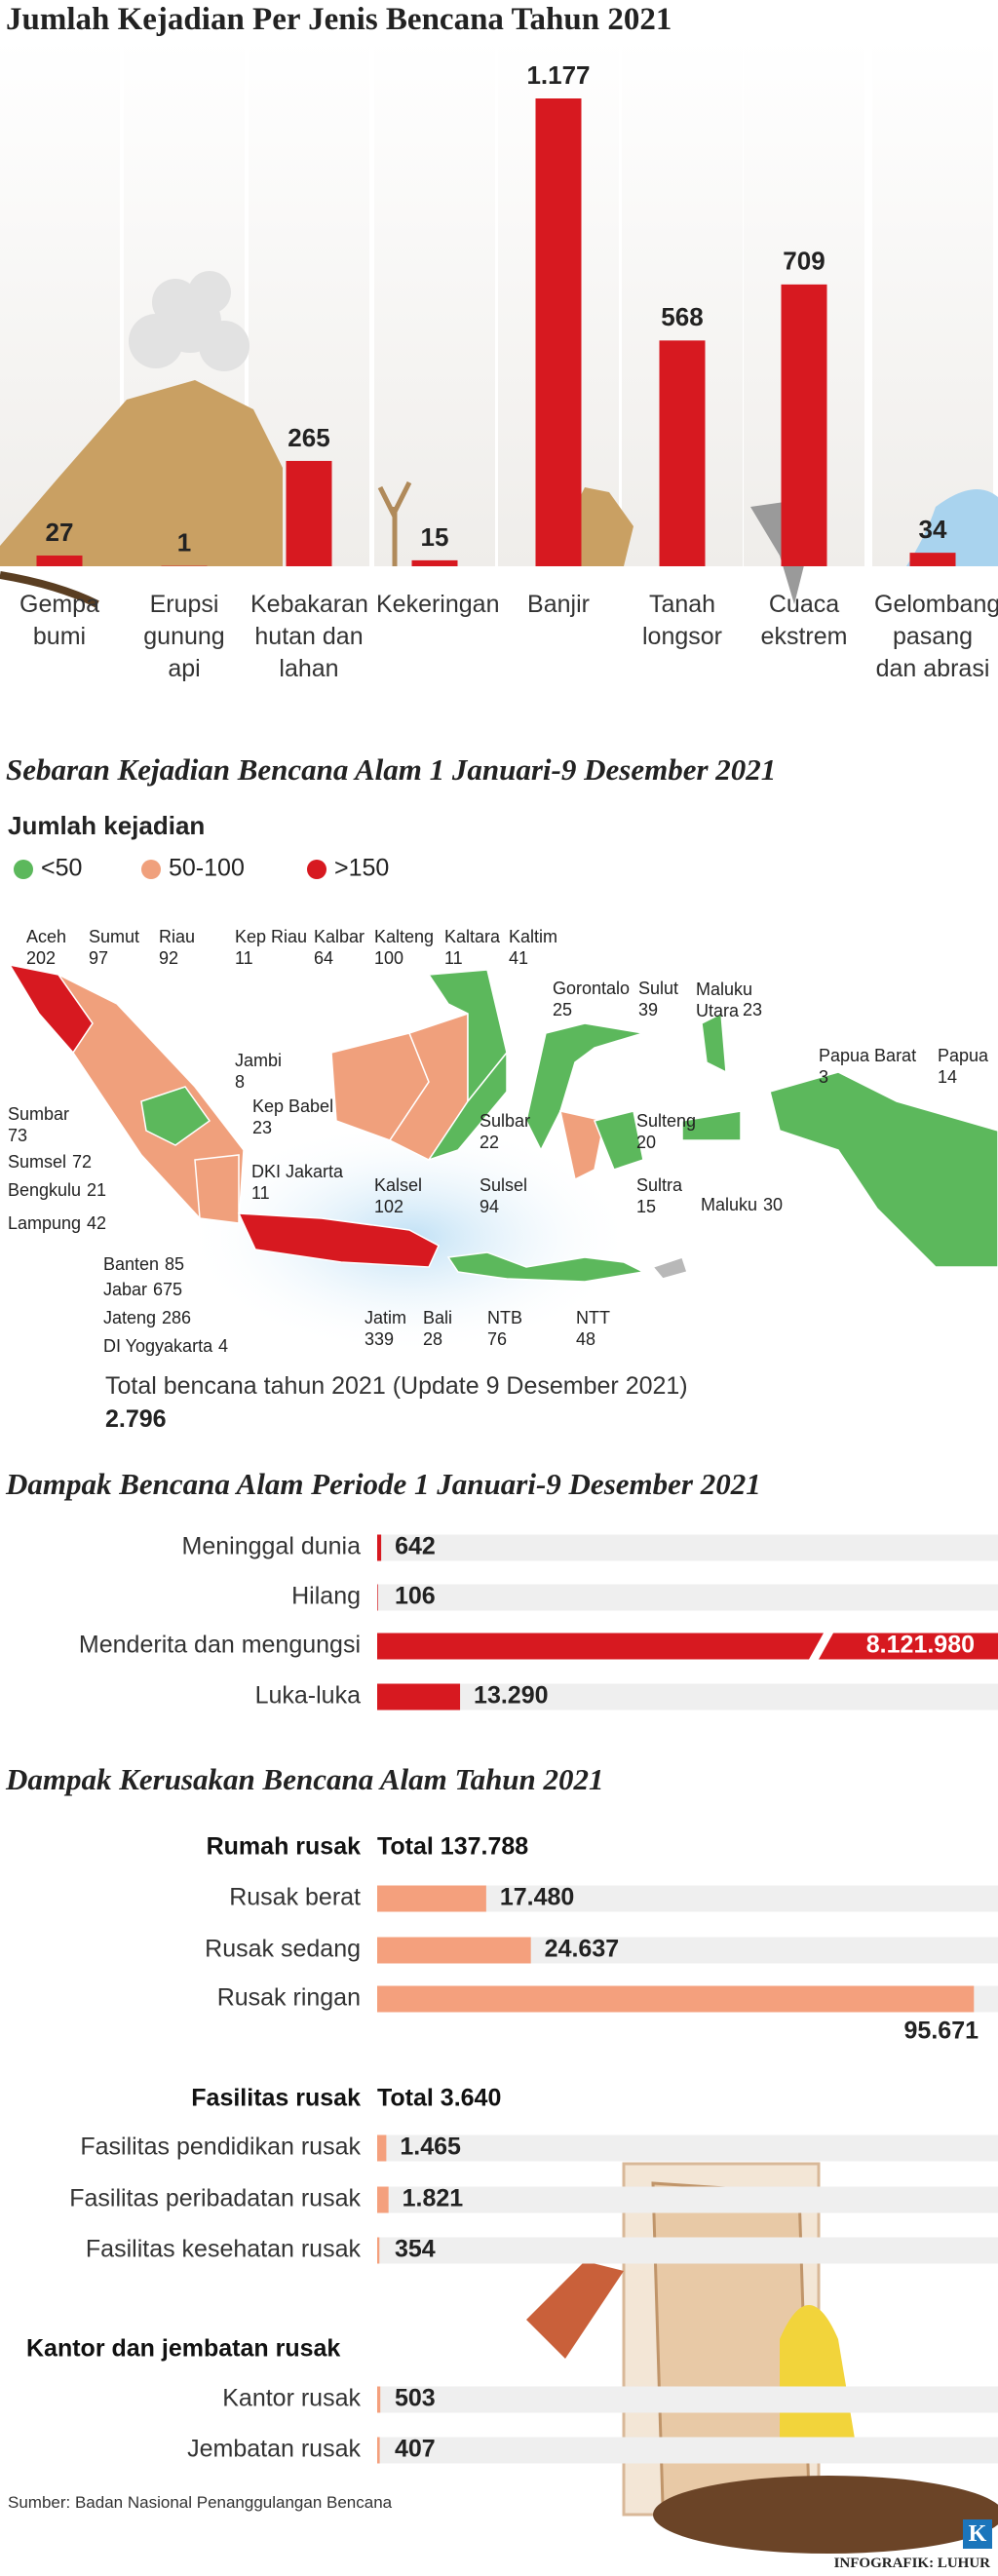 This screenshot has width=998, height=2576. What do you see at coordinates (659, 1185) in the screenshot?
I see `region-name: Sultra` at bounding box center [659, 1185].